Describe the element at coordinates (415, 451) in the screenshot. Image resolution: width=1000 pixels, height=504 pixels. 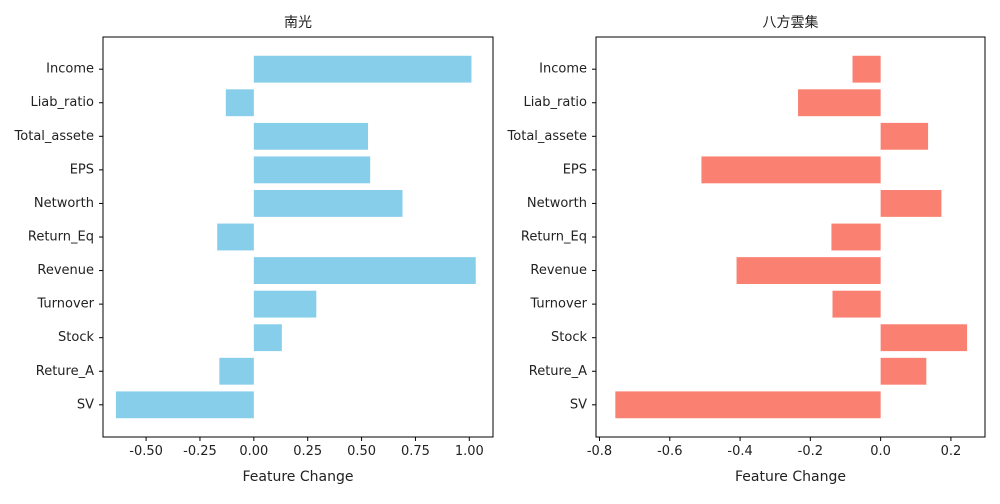
I see `x-tick-label: 0.75` at that location.